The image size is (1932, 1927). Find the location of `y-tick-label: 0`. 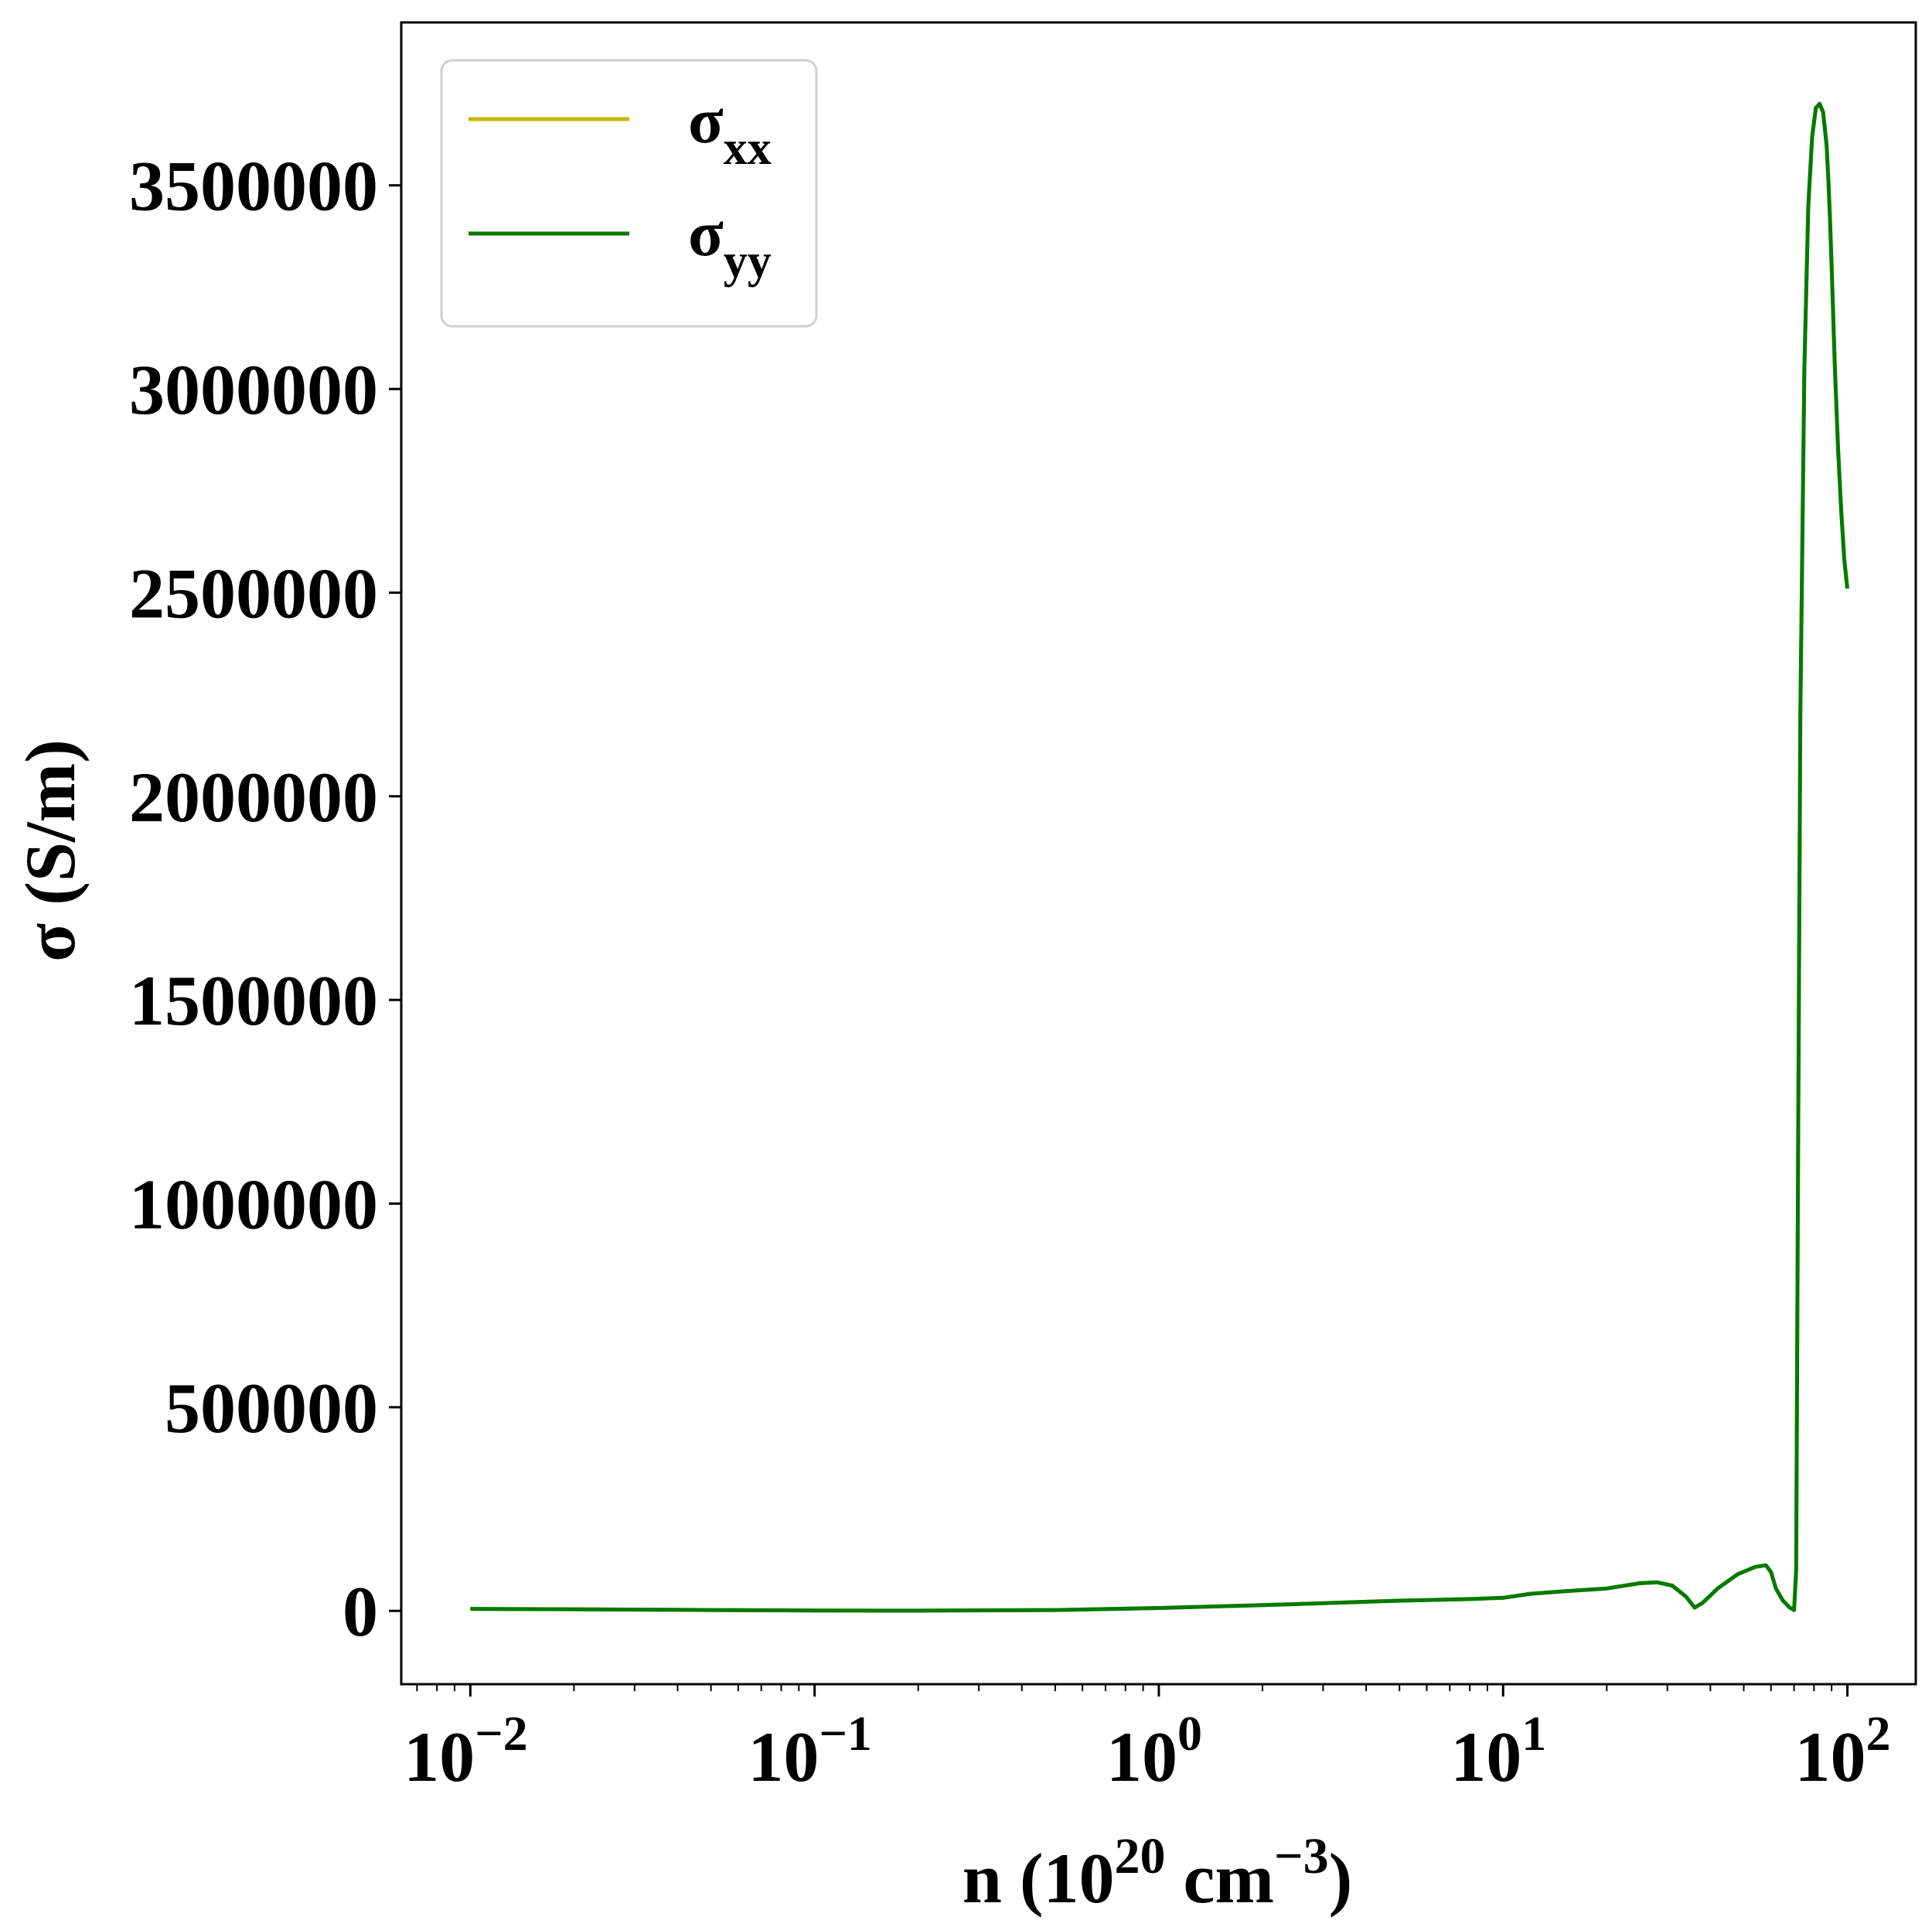

y-tick-label: 0 is located at coordinates (360, 1611).